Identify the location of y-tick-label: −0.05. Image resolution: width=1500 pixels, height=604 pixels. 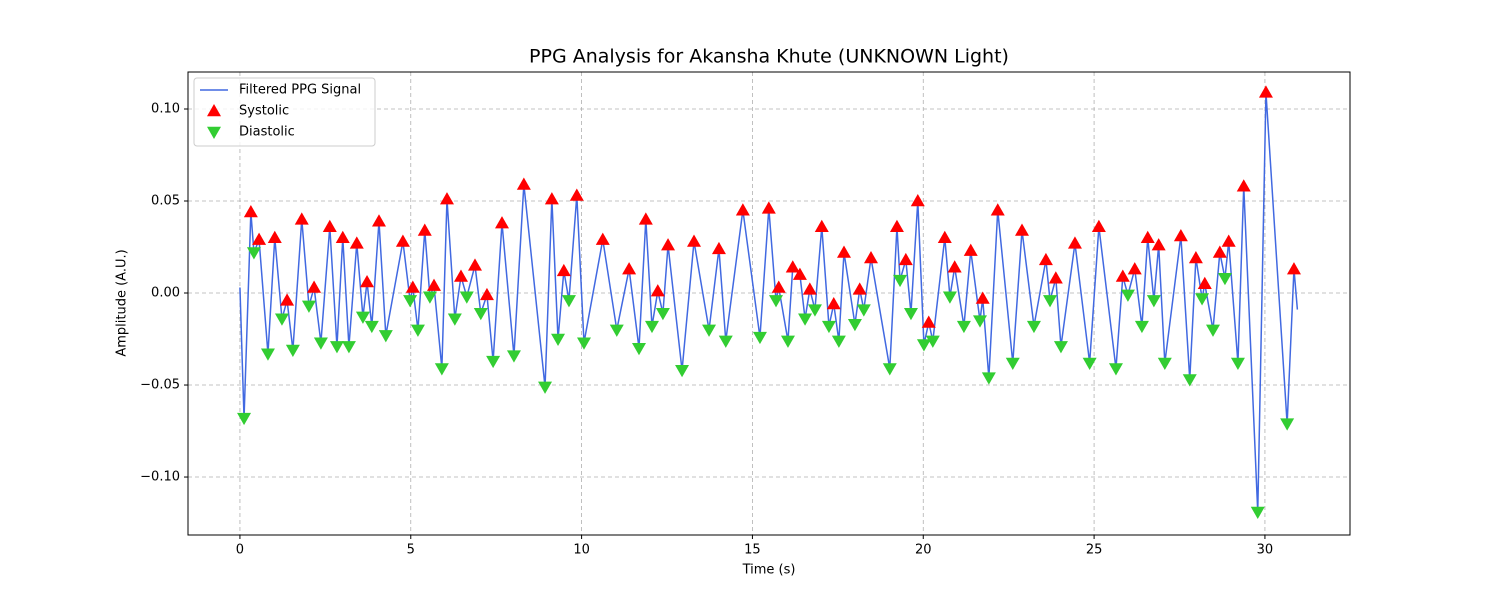
(160, 385).